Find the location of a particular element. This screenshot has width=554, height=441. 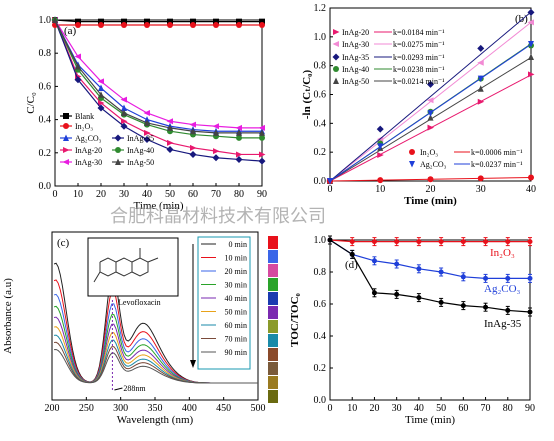

watermark: 合肥科晶材料技术有限公司 is located at coordinates (218, 216).